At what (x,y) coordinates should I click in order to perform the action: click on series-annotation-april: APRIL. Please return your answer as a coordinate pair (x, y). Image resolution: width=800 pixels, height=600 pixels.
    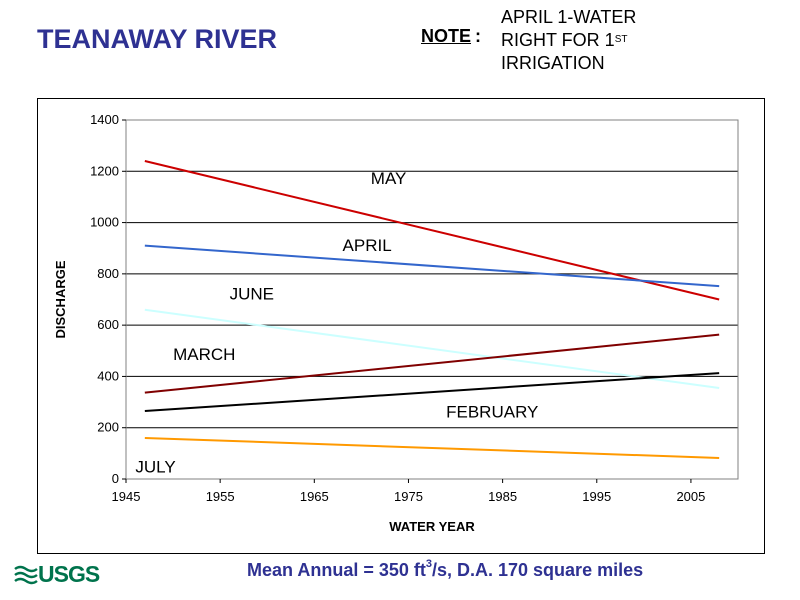
    Looking at the image, I should click on (367, 245).